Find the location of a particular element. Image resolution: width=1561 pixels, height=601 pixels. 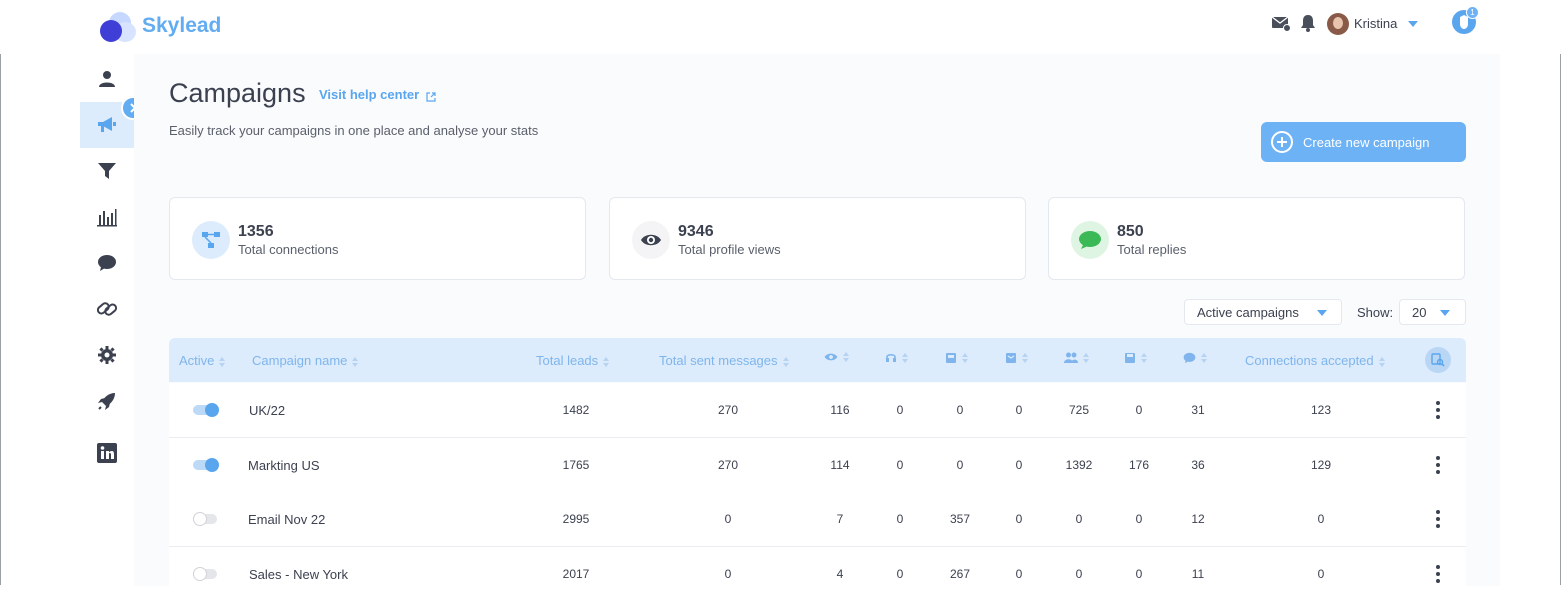

campaign-filter-select: Active campaigns is located at coordinates (1263, 312).